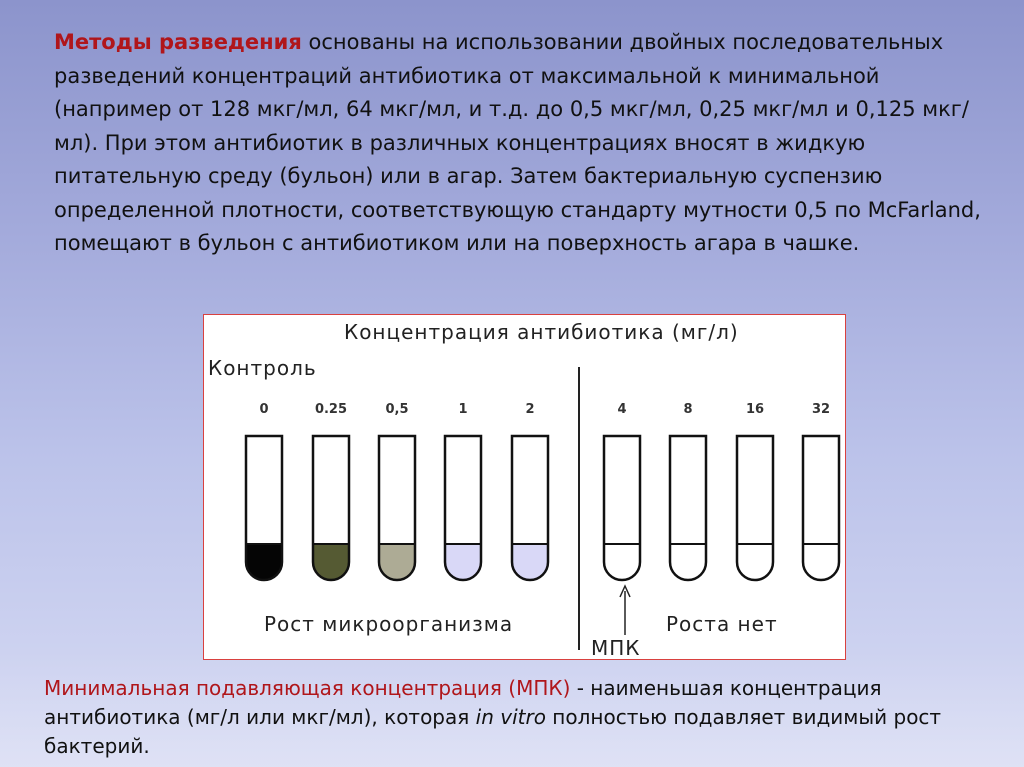  I want to click on concentration-label: 4, so click(621, 409).